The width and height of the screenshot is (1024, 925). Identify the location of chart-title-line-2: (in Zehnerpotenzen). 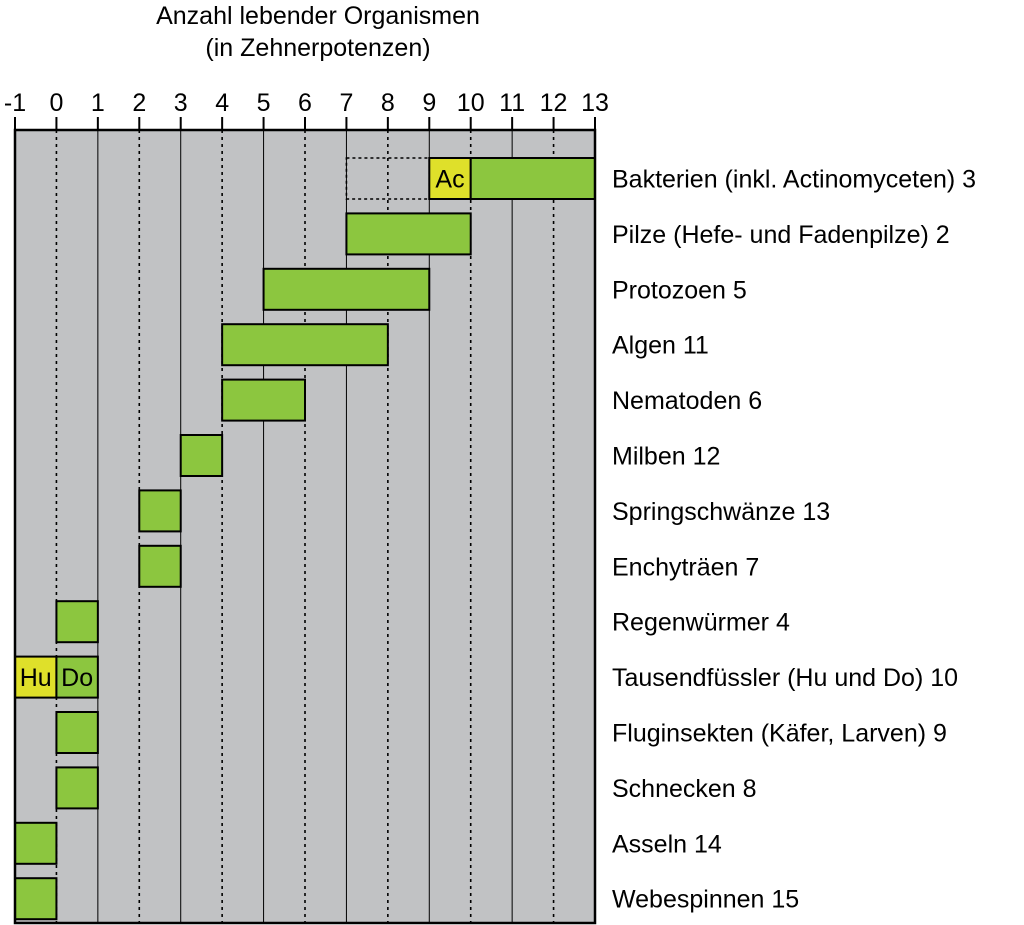
(318, 48).